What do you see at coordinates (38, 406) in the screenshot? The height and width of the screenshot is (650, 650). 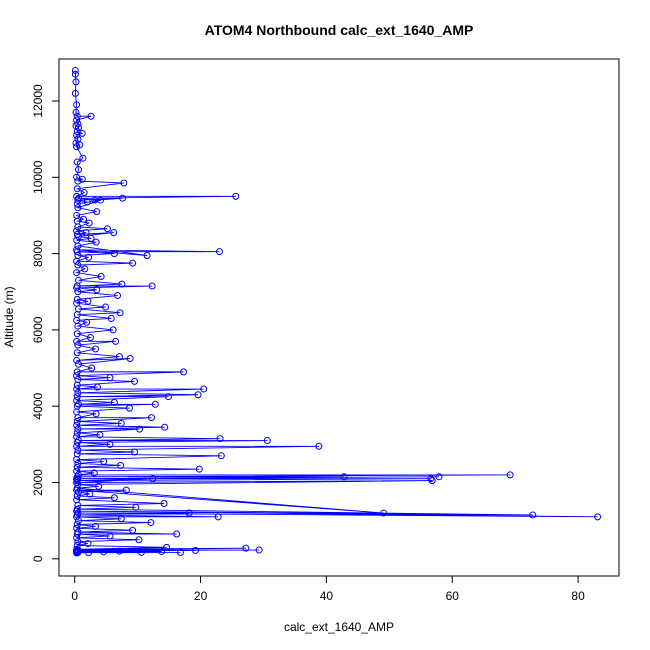 I see `y-tick-label: 4000` at bounding box center [38, 406].